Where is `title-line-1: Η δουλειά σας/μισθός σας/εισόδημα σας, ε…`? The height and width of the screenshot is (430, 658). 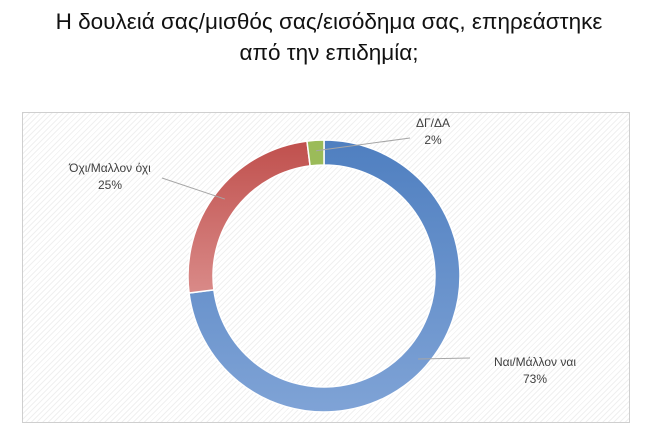 title-line-1: Η δουλειά σας/μισθός σας/εισόδημα σας, ε… is located at coordinates (329, 21).